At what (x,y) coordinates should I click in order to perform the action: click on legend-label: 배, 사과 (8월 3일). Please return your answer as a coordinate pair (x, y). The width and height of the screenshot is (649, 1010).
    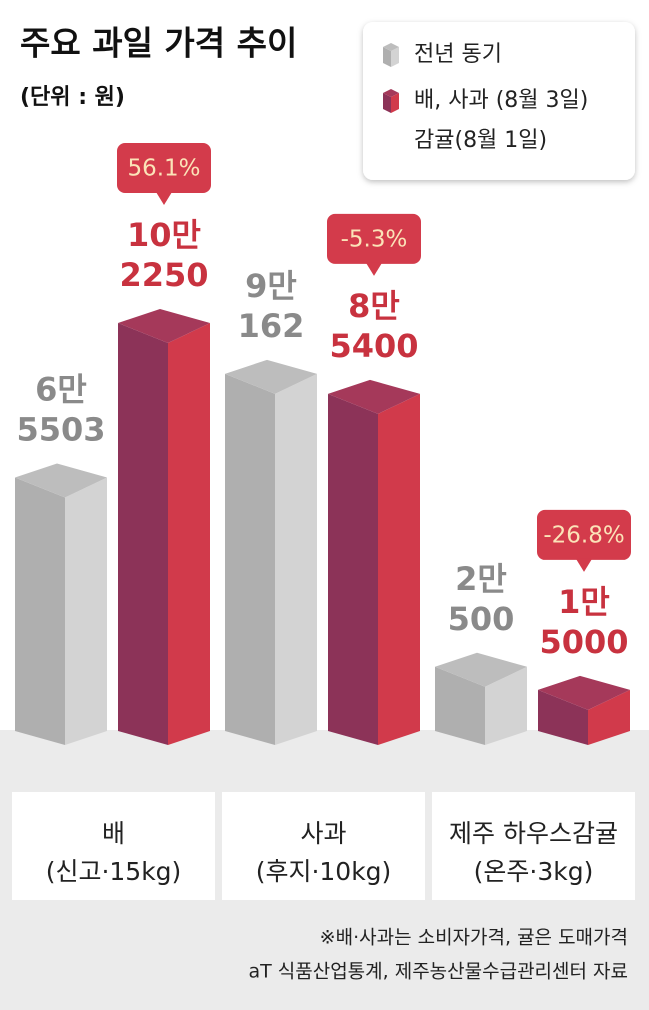
    Looking at the image, I should click on (501, 100).